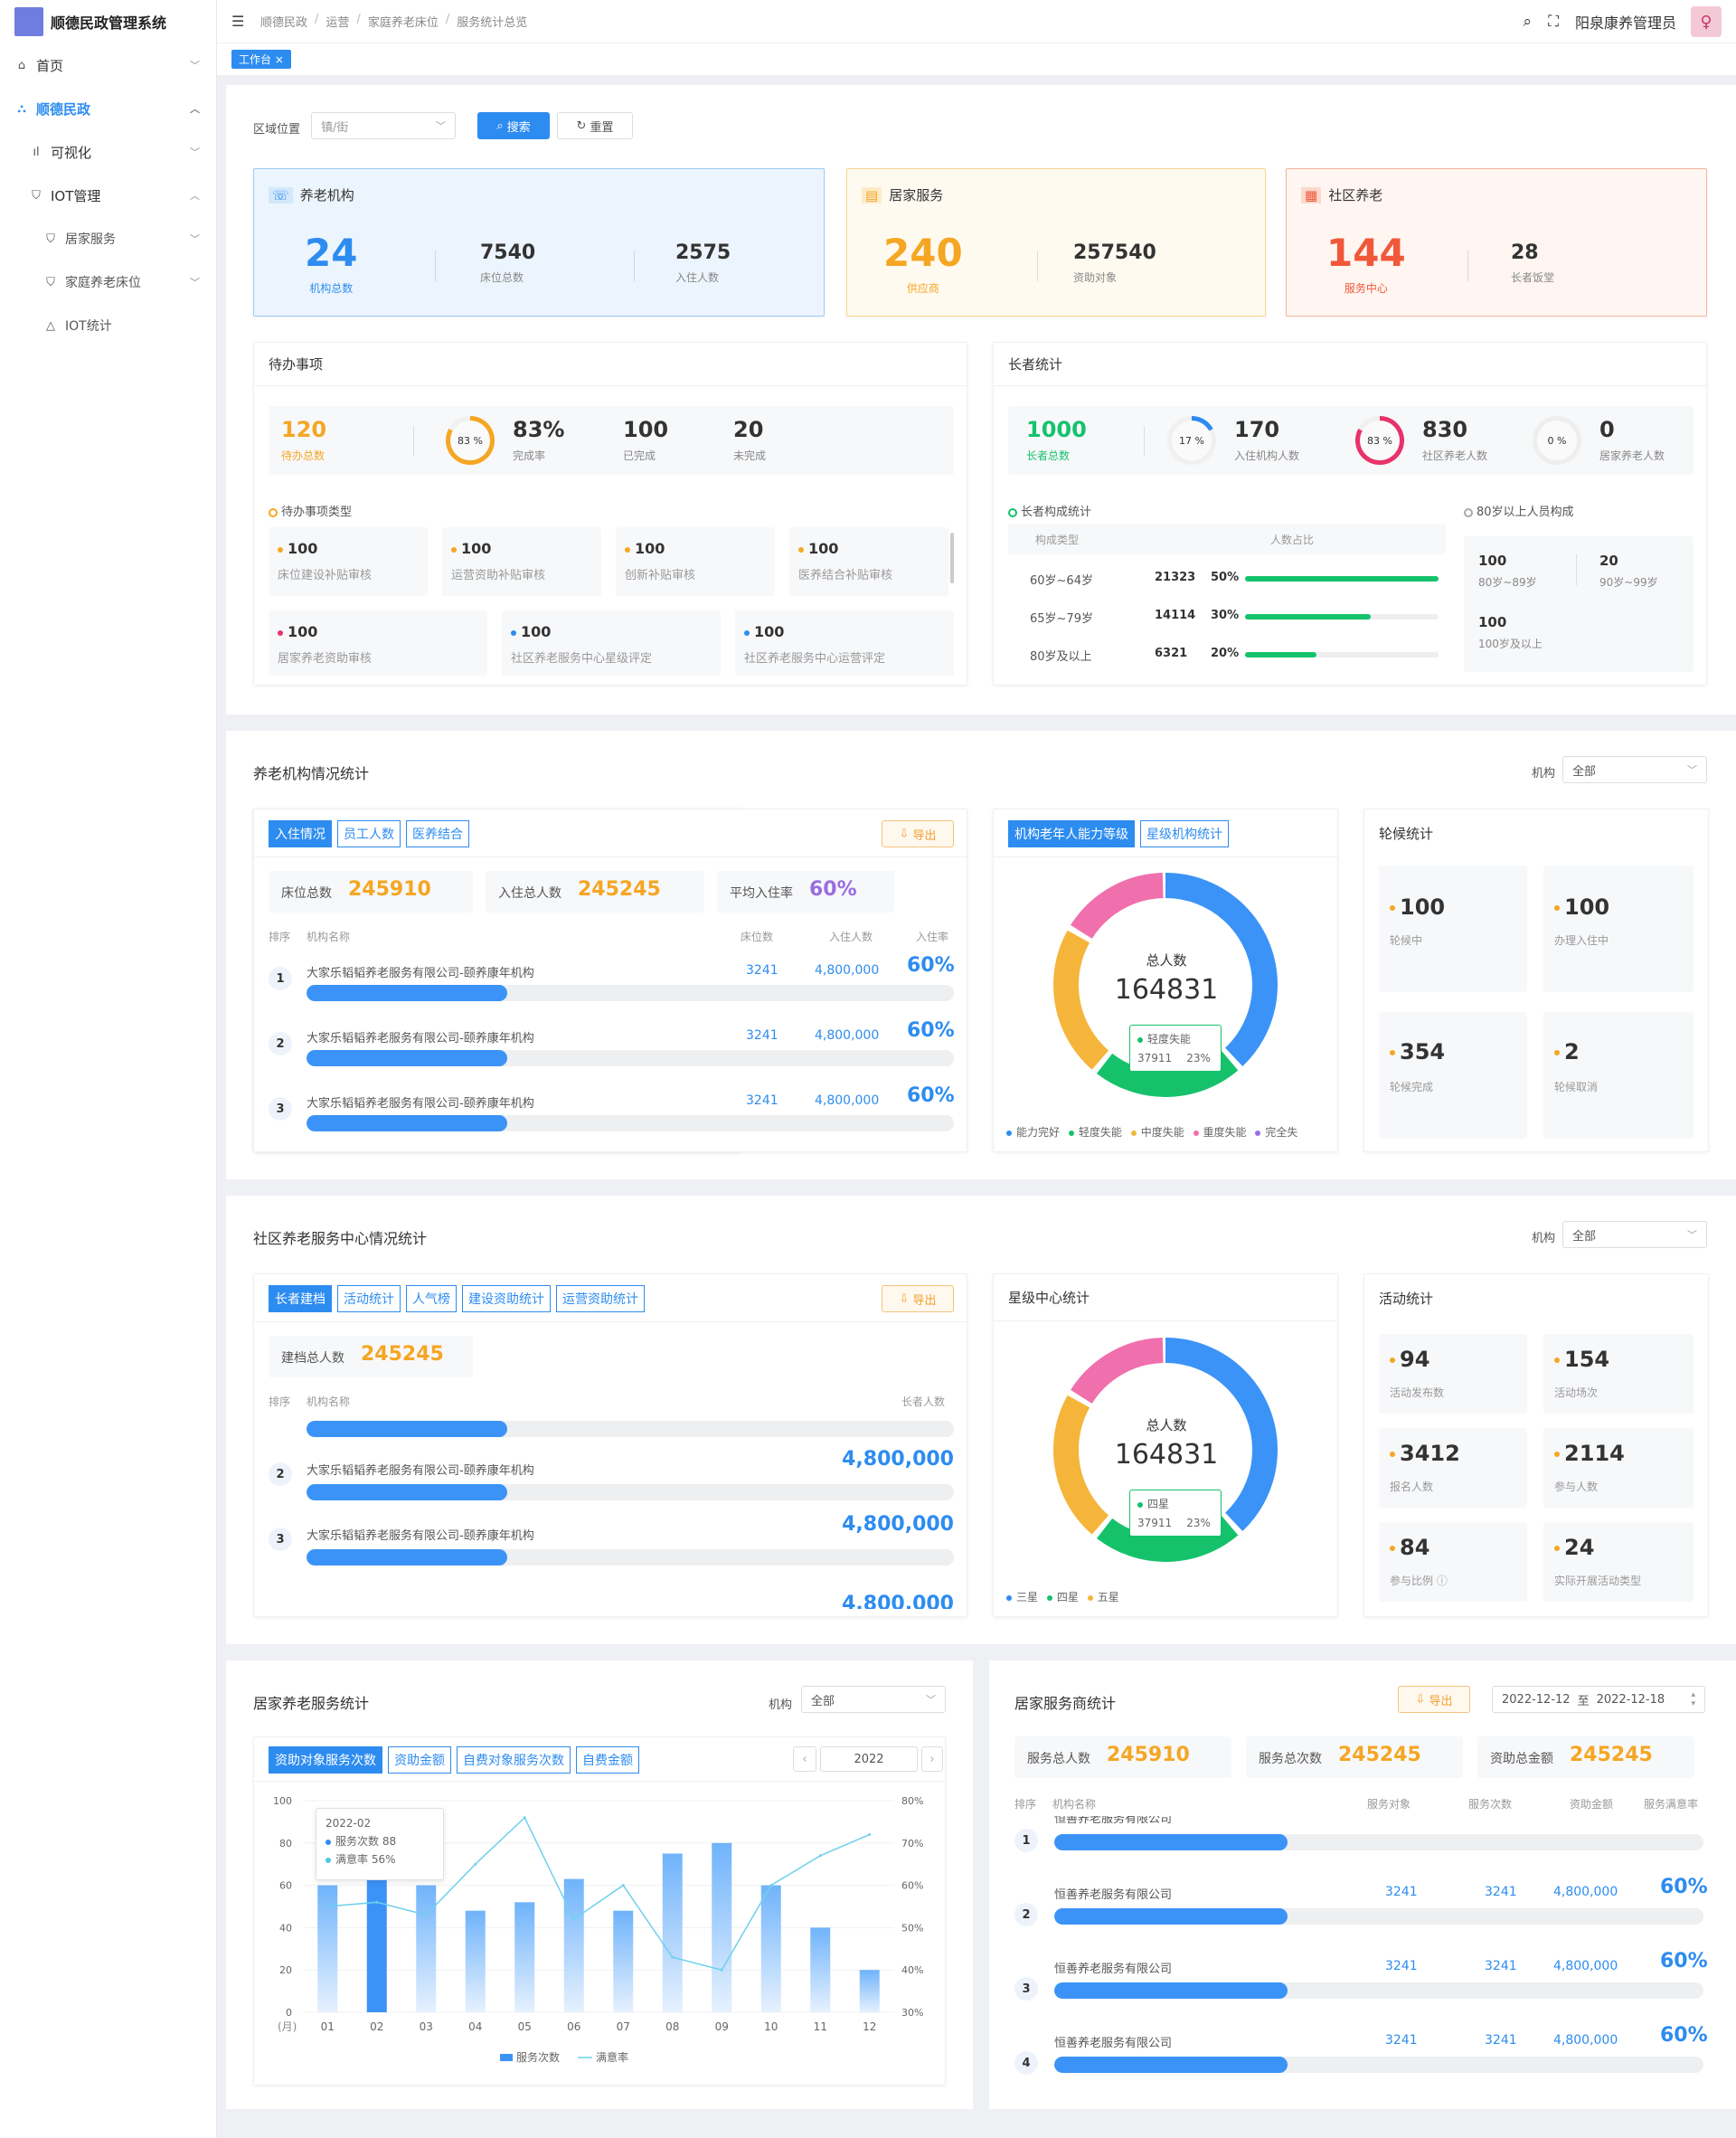  Describe the element at coordinates (1522, 1759) in the screenshot. I see `stat-label: 资助总金额` at that location.